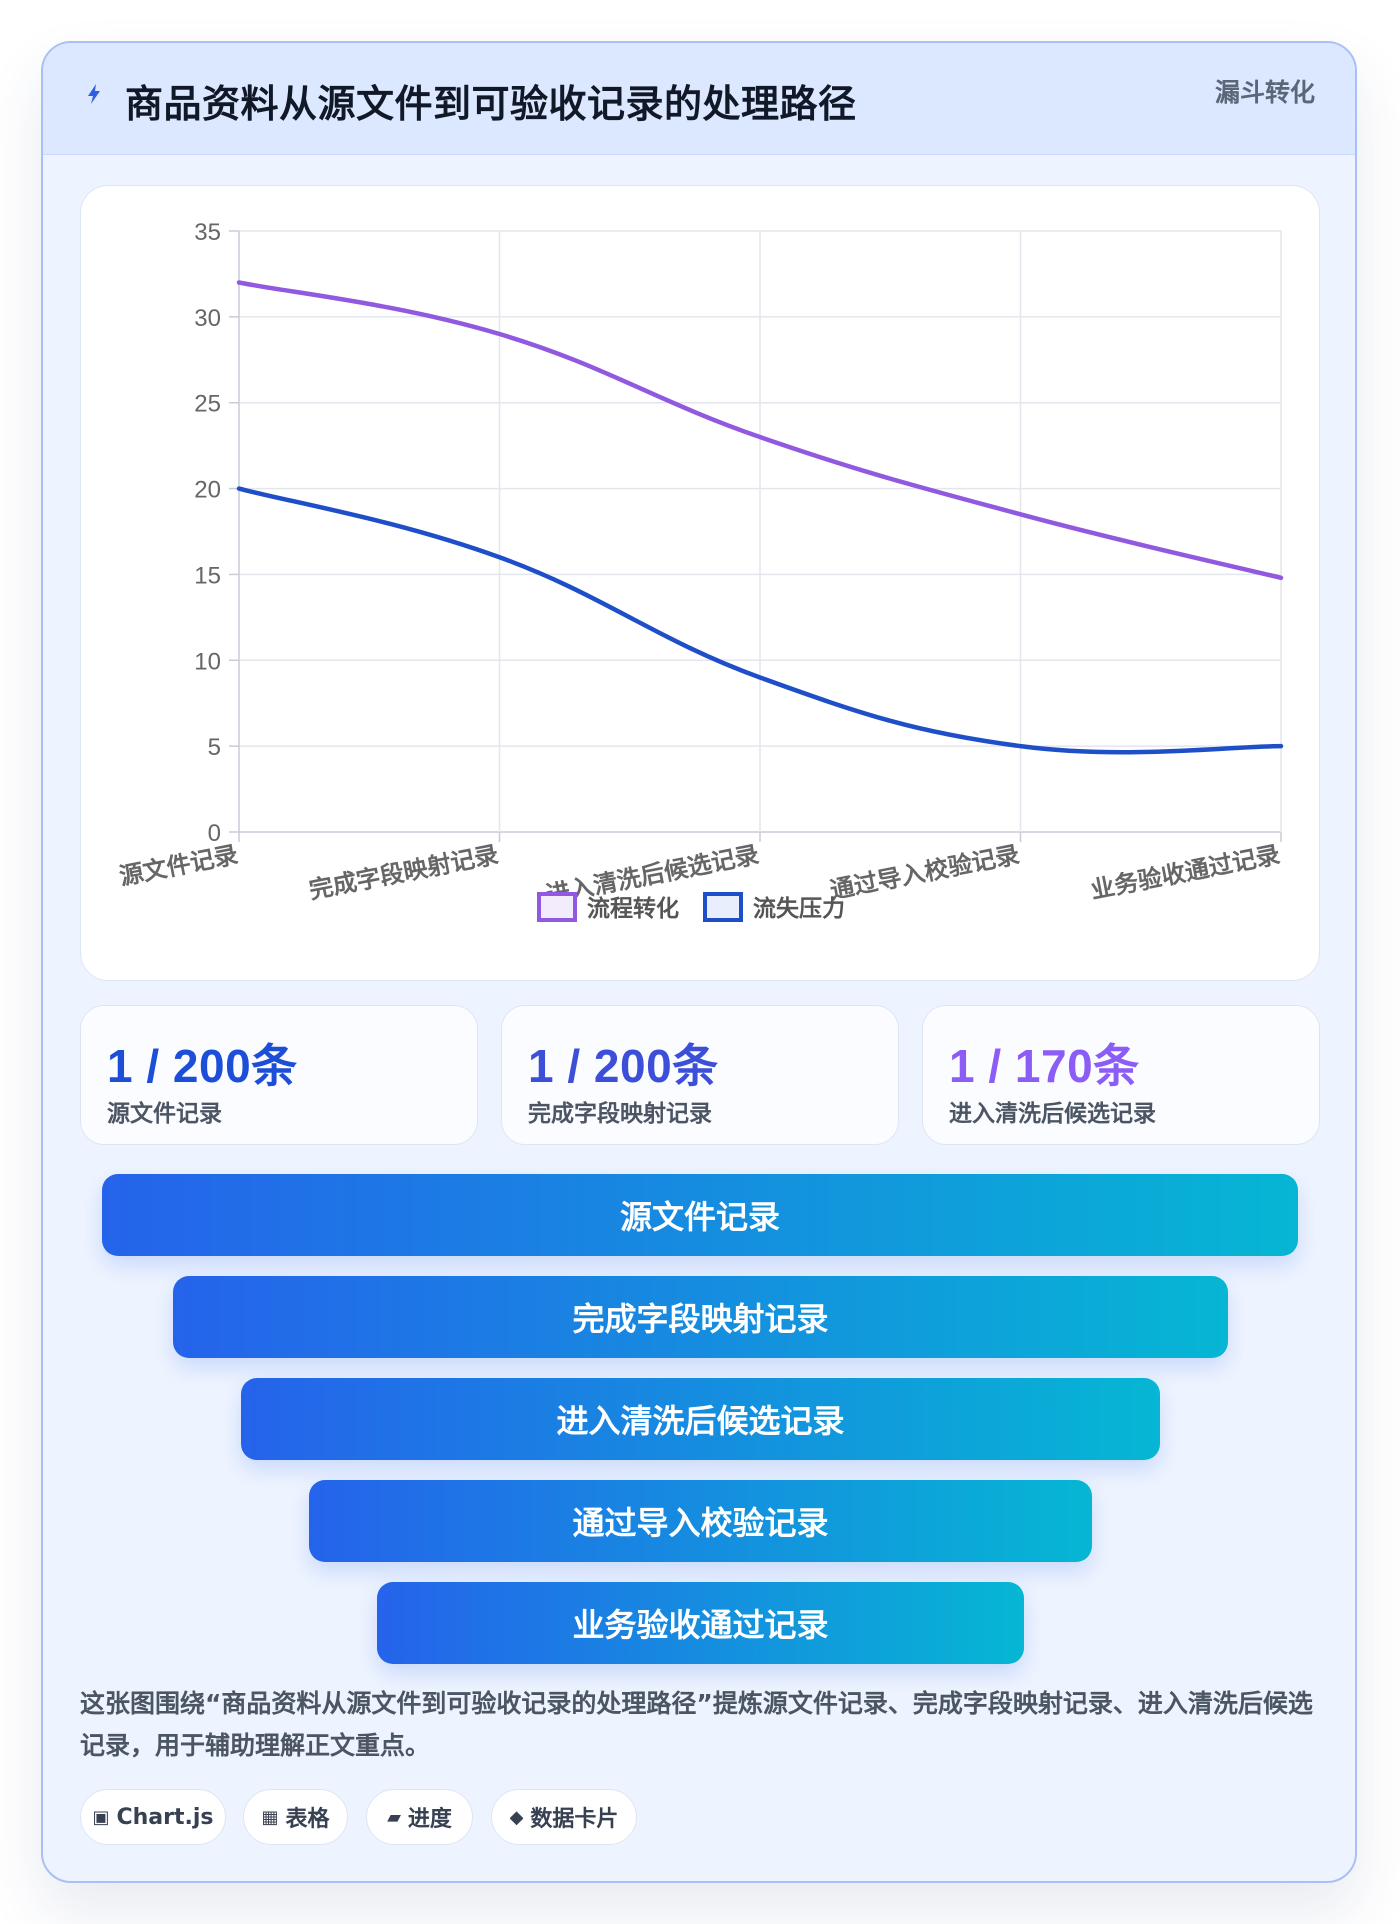 This screenshot has height=1924, width=1400. What do you see at coordinates (574, 1819) in the screenshot?
I see `tag-label: 数据卡片` at bounding box center [574, 1819].